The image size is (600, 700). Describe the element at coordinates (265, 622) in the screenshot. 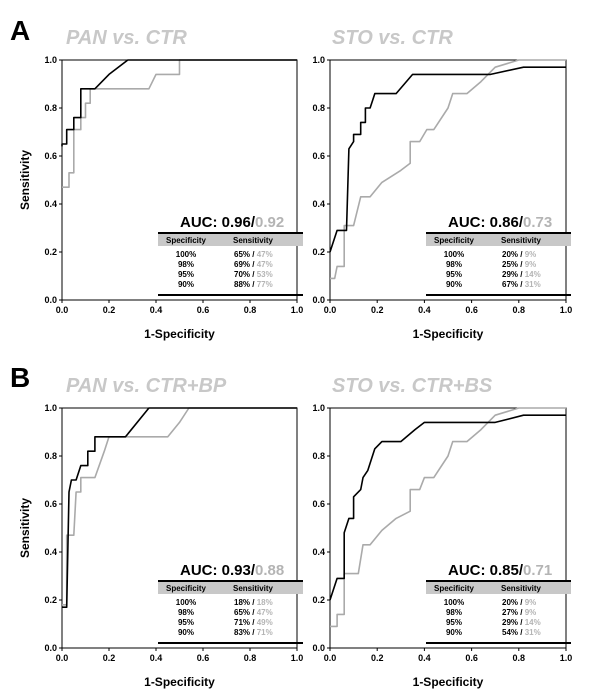

I see `sensitivity-gray: 49%` at that location.